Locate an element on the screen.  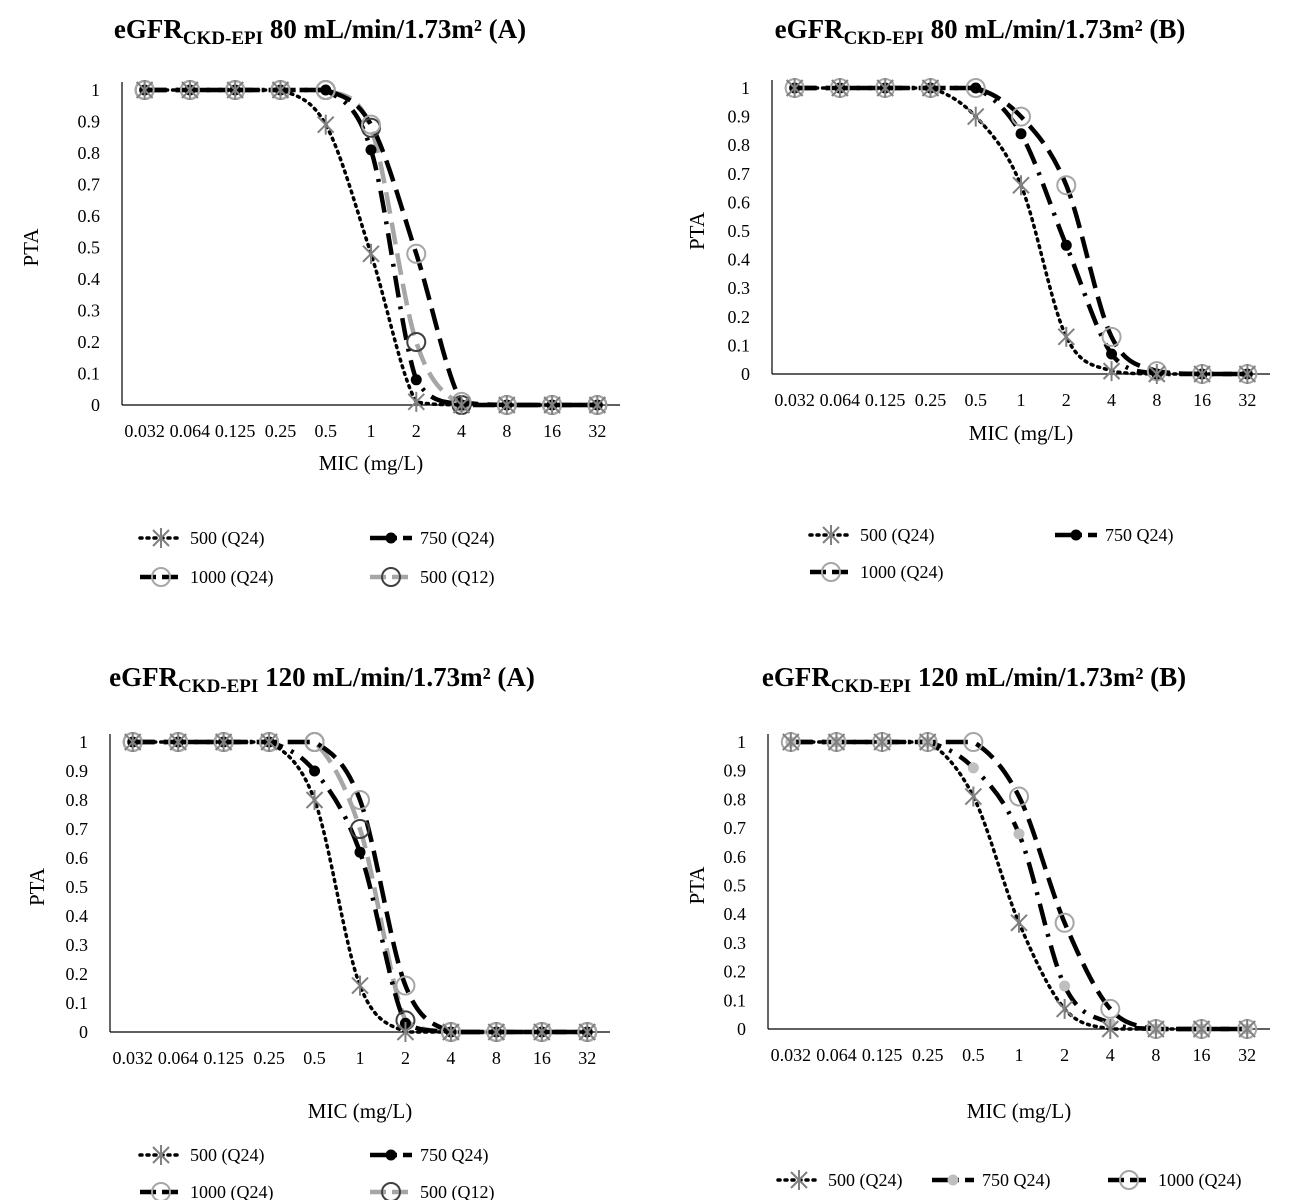
x-tick-label: 0.125 is located at coordinates (885, 400).